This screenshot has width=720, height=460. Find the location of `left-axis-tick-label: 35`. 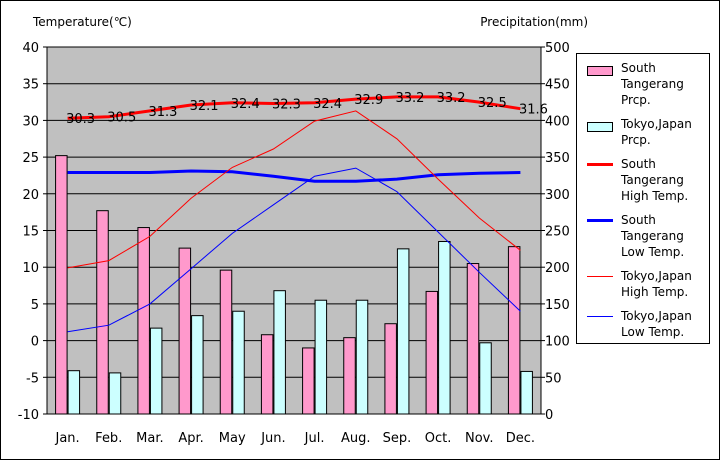

left-axis-tick-label: 35 is located at coordinates (30, 85).